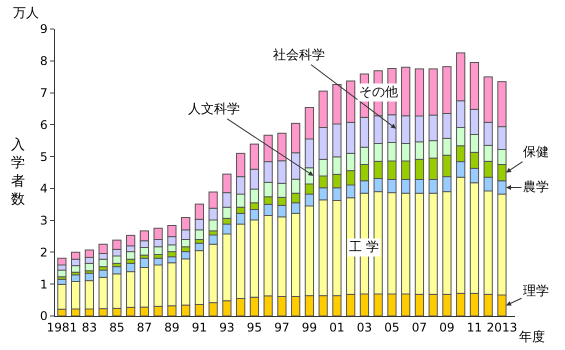  What do you see at coordinates (536, 152) in the screenshot?
I see `series-label: 保健` at bounding box center [536, 152].